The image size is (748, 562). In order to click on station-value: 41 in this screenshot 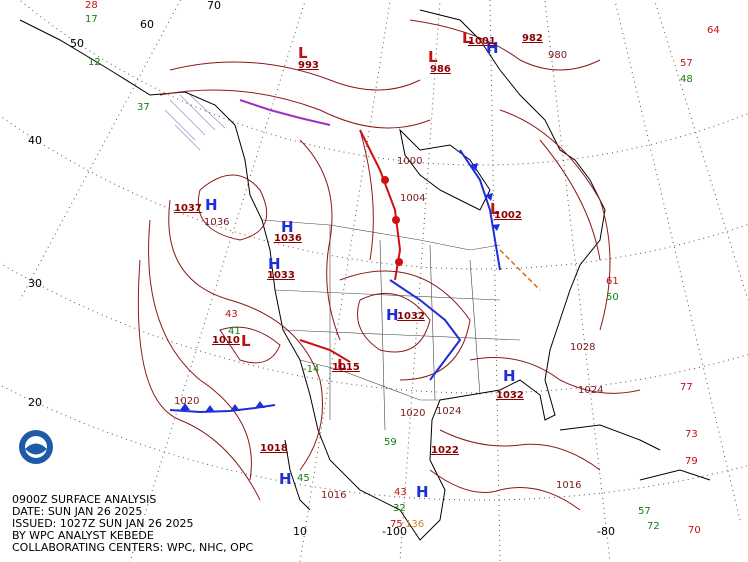, I will do `click(234, 331)`.